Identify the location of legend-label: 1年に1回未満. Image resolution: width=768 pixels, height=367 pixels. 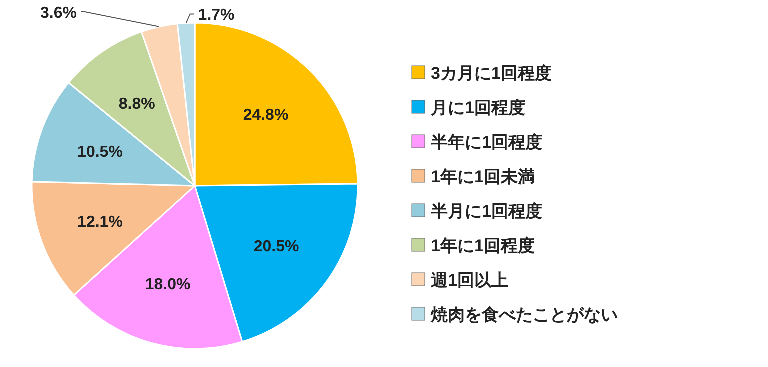
(483, 177).